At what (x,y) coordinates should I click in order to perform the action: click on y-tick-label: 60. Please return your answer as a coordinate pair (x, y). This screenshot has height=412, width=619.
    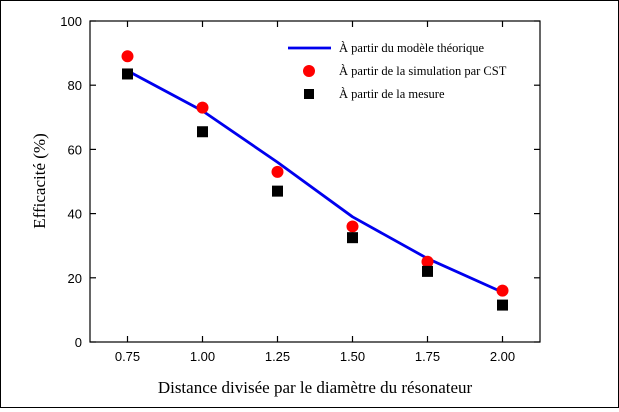
    Looking at the image, I should click on (75, 149).